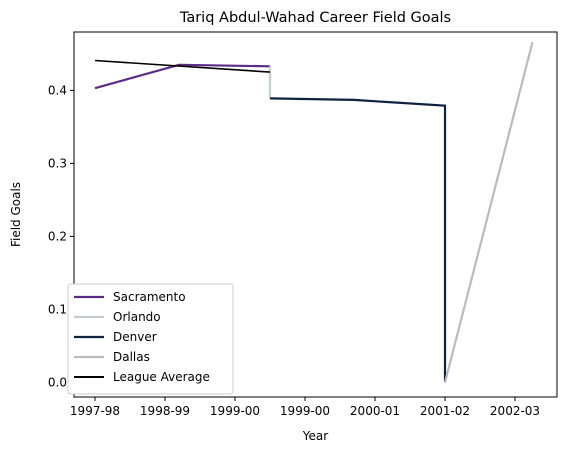  Describe the element at coordinates (515, 411) in the screenshot. I see `x-tick-label: 2002-03` at that location.